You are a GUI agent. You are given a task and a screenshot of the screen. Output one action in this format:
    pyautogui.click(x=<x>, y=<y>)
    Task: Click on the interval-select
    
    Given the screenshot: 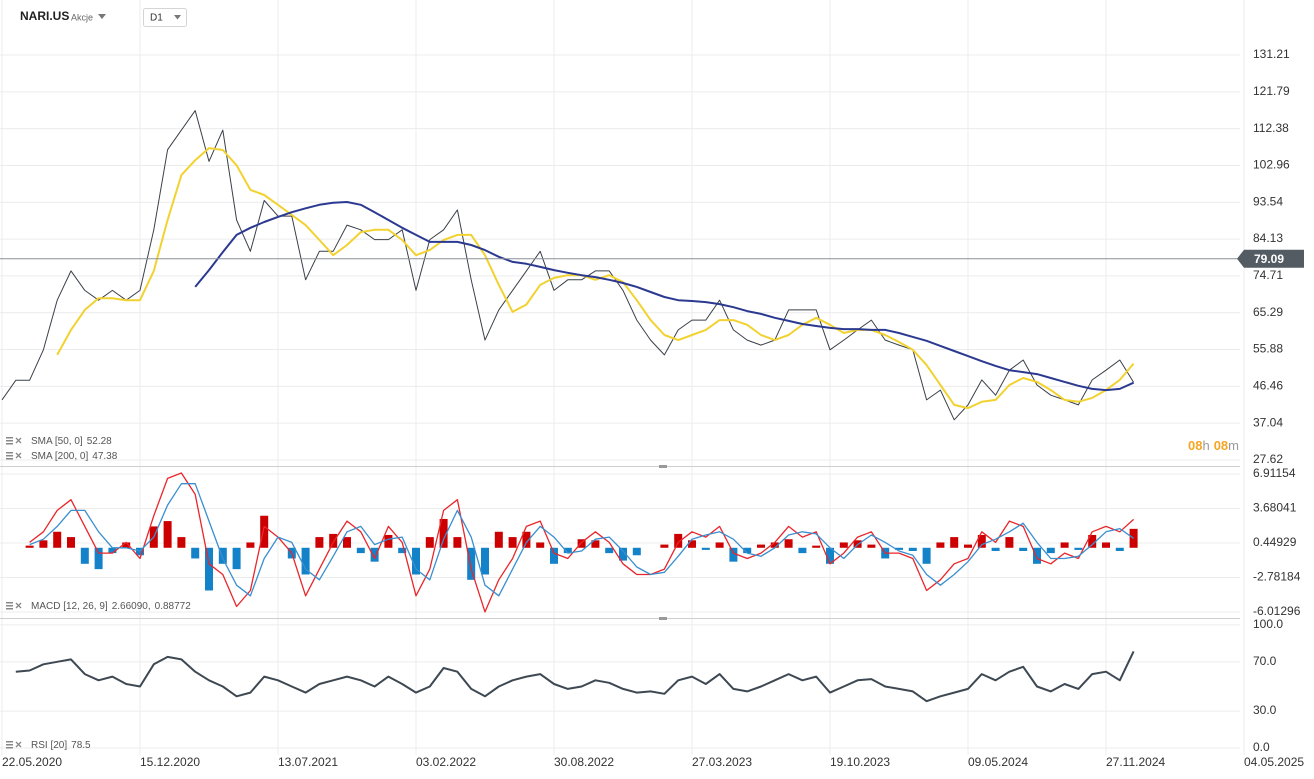 What is the action you would take?
    pyautogui.click(x=165, y=17)
    